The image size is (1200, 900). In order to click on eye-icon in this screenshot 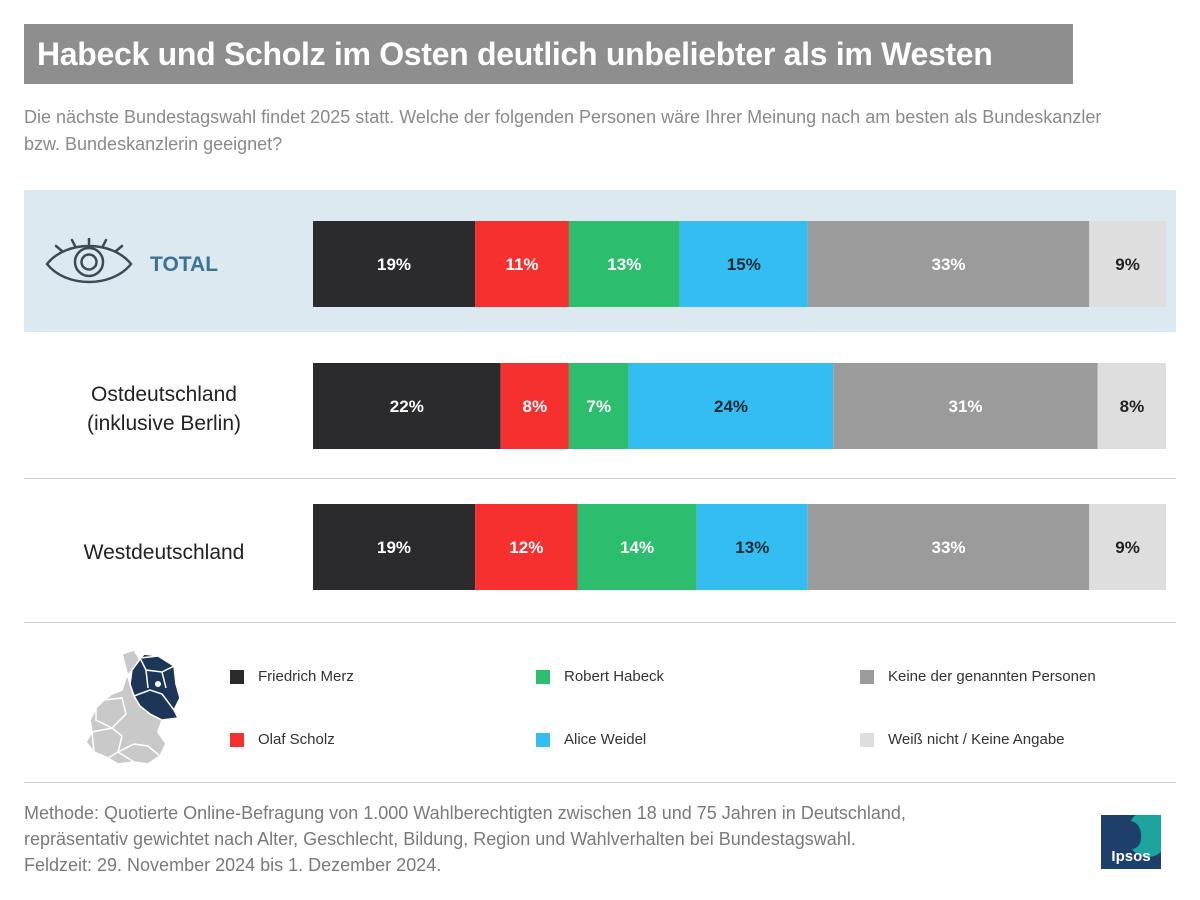, I will do `click(89, 261)`.